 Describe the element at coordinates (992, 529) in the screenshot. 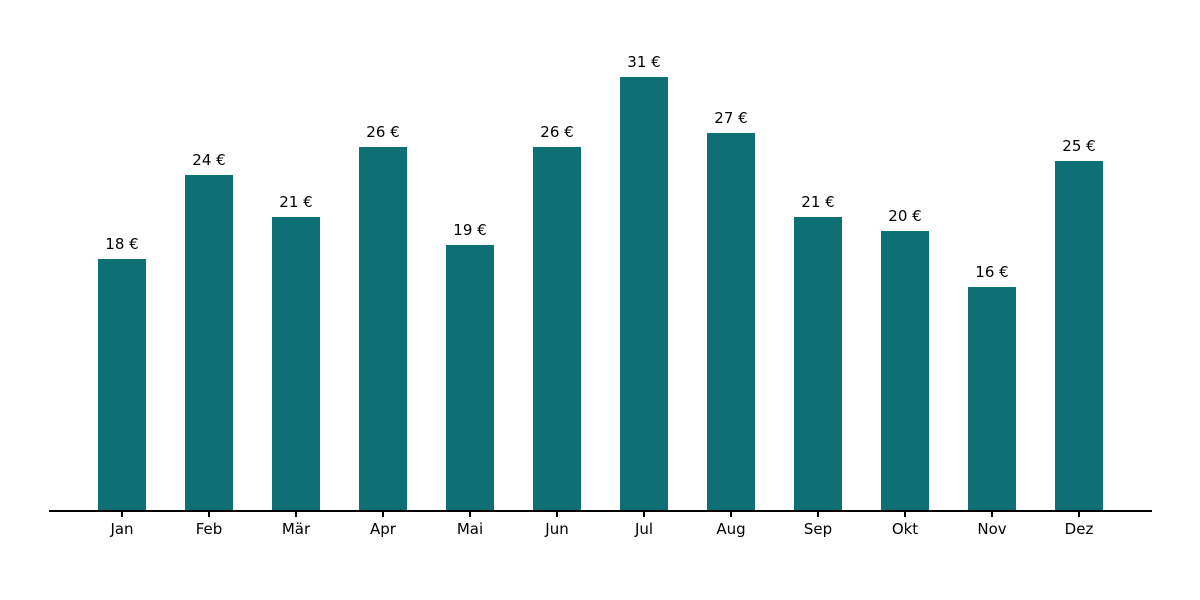

I see `x-axis-label: Nov` at that location.